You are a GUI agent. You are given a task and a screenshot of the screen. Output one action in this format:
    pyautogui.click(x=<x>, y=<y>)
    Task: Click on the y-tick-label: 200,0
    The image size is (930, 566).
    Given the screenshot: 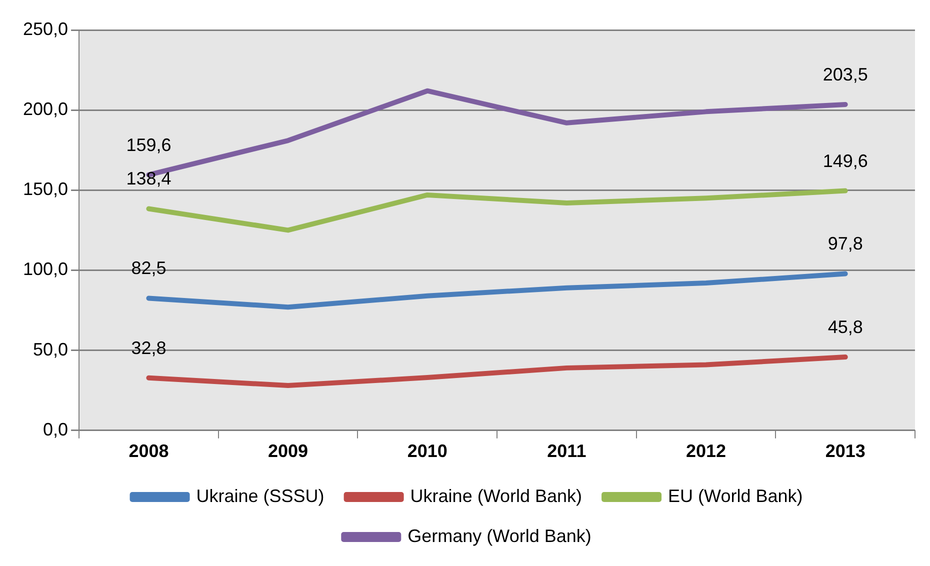 What is the action you would take?
    pyautogui.click(x=45, y=109)
    